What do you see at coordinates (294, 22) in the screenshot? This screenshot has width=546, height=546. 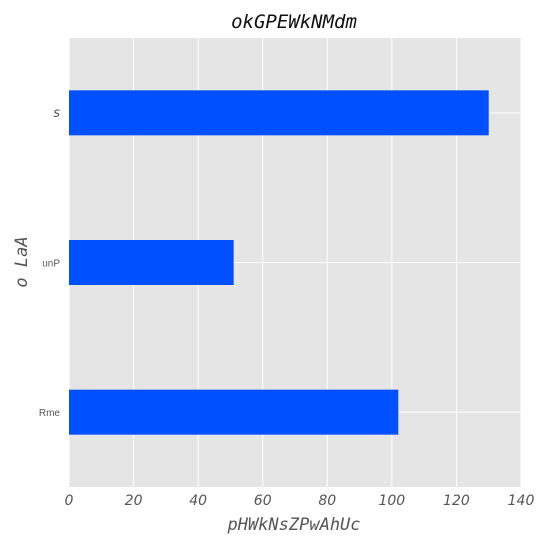 I see `chart-title: okGPEWkNMdm` at bounding box center [294, 22].